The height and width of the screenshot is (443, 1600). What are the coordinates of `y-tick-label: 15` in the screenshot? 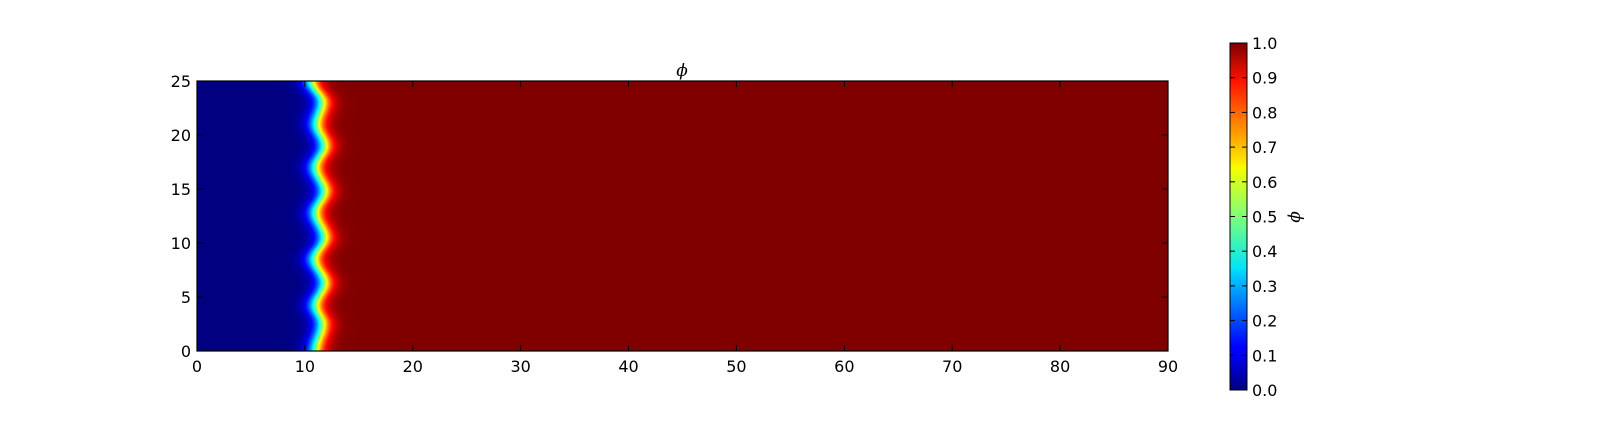 It's located at (181, 189).